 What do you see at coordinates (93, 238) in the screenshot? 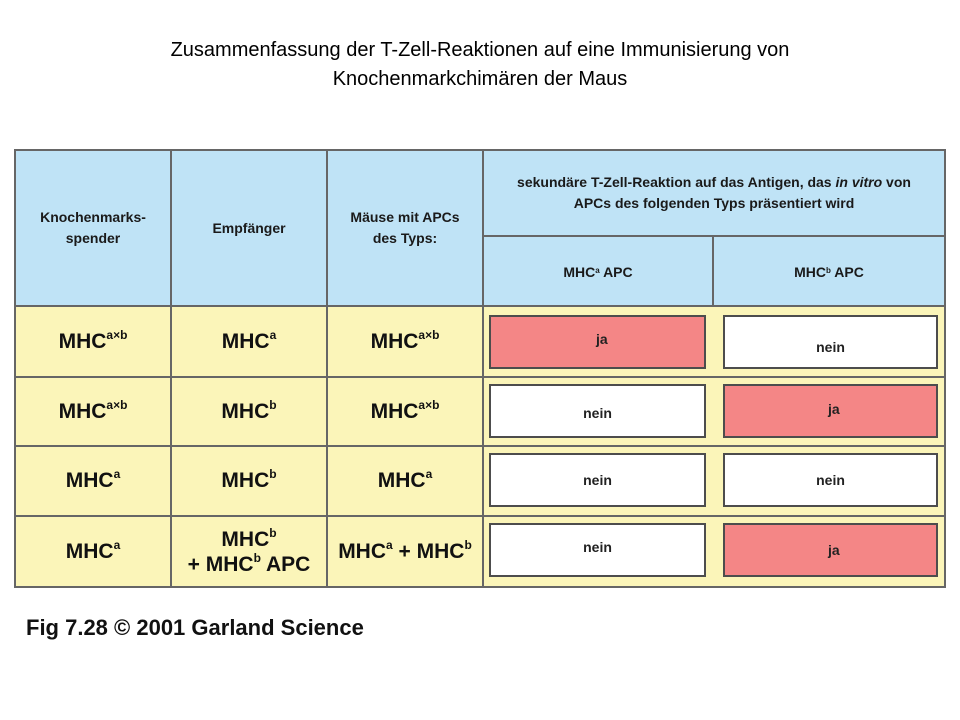
I see `header-donor-line2: spender` at bounding box center [93, 238].